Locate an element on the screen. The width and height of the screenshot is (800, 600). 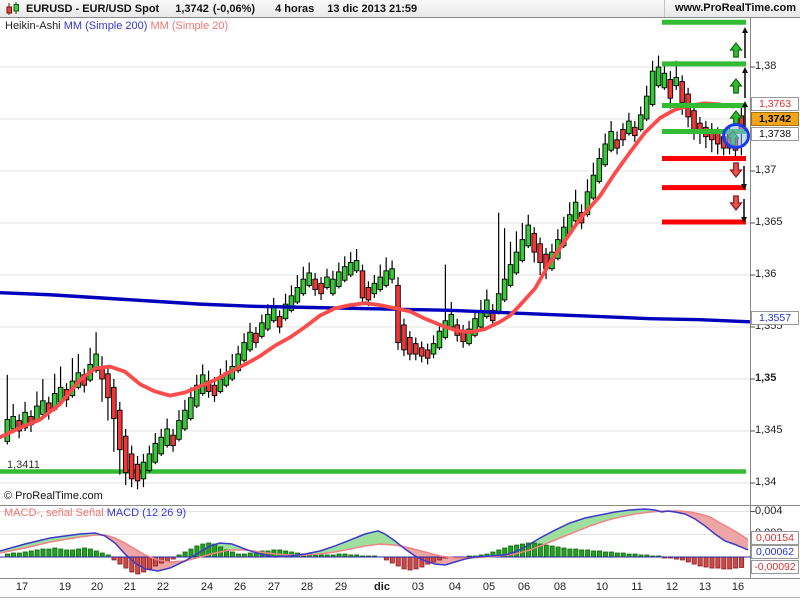
price-box-last-price: 1,3742 is located at coordinates (775, 119).